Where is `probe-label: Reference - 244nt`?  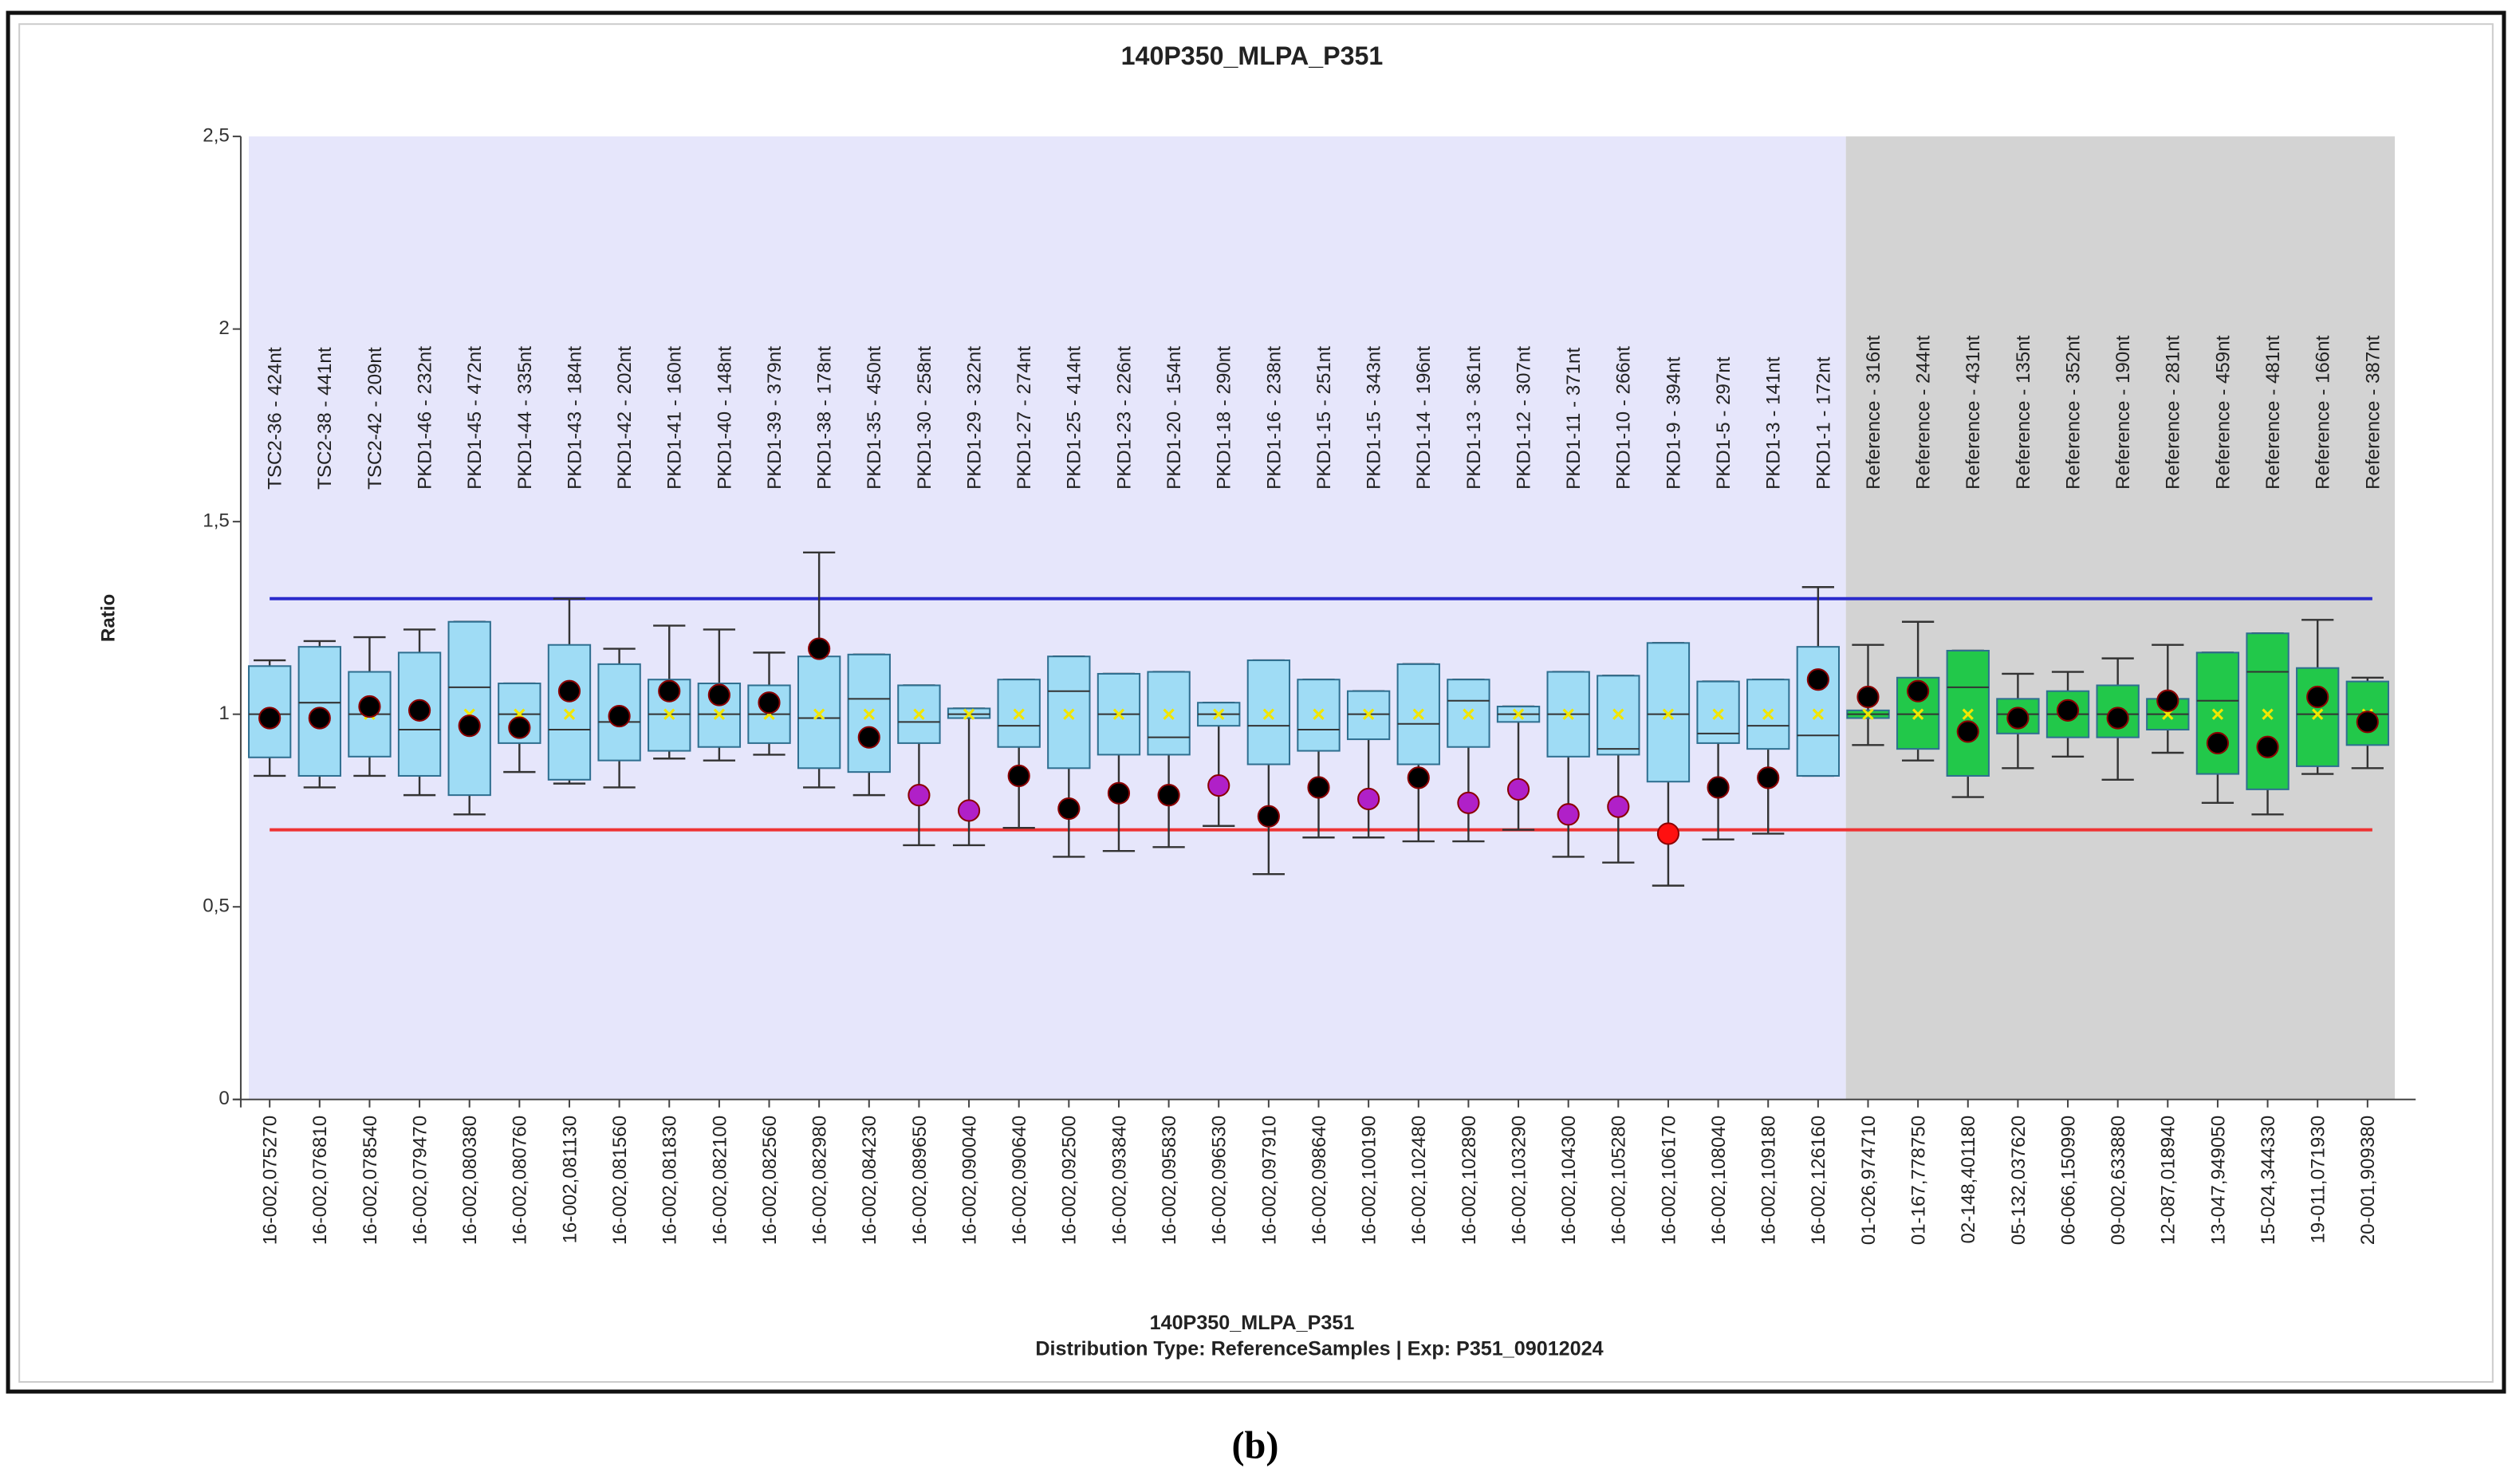 probe-label: Reference - 244nt is located at coordinates (1924, 412).